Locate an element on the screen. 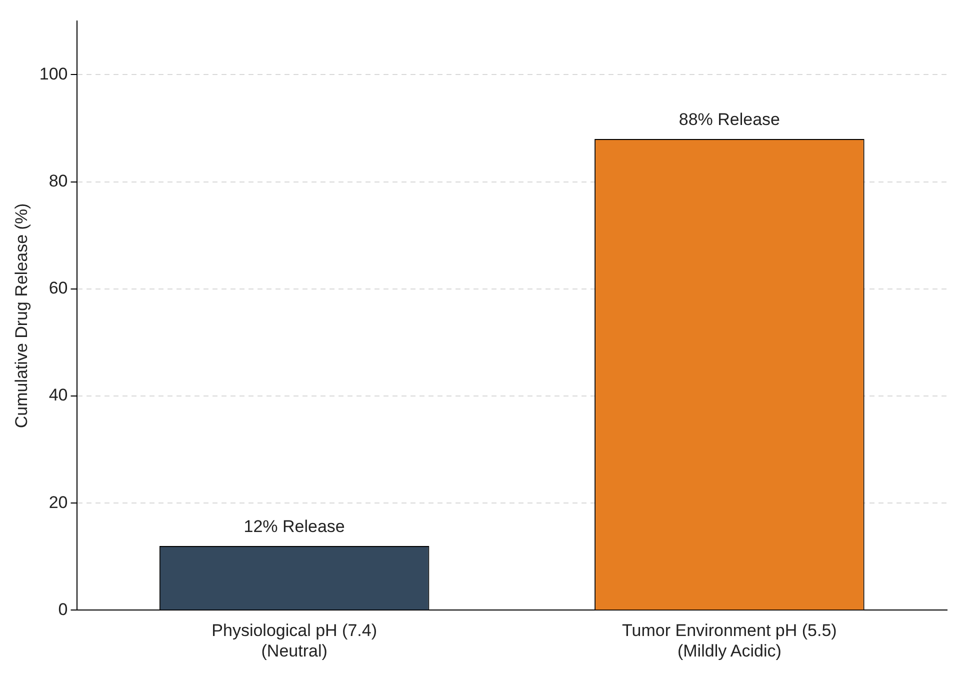  y-tick-label: 0 is located at coordinates (63, 609).